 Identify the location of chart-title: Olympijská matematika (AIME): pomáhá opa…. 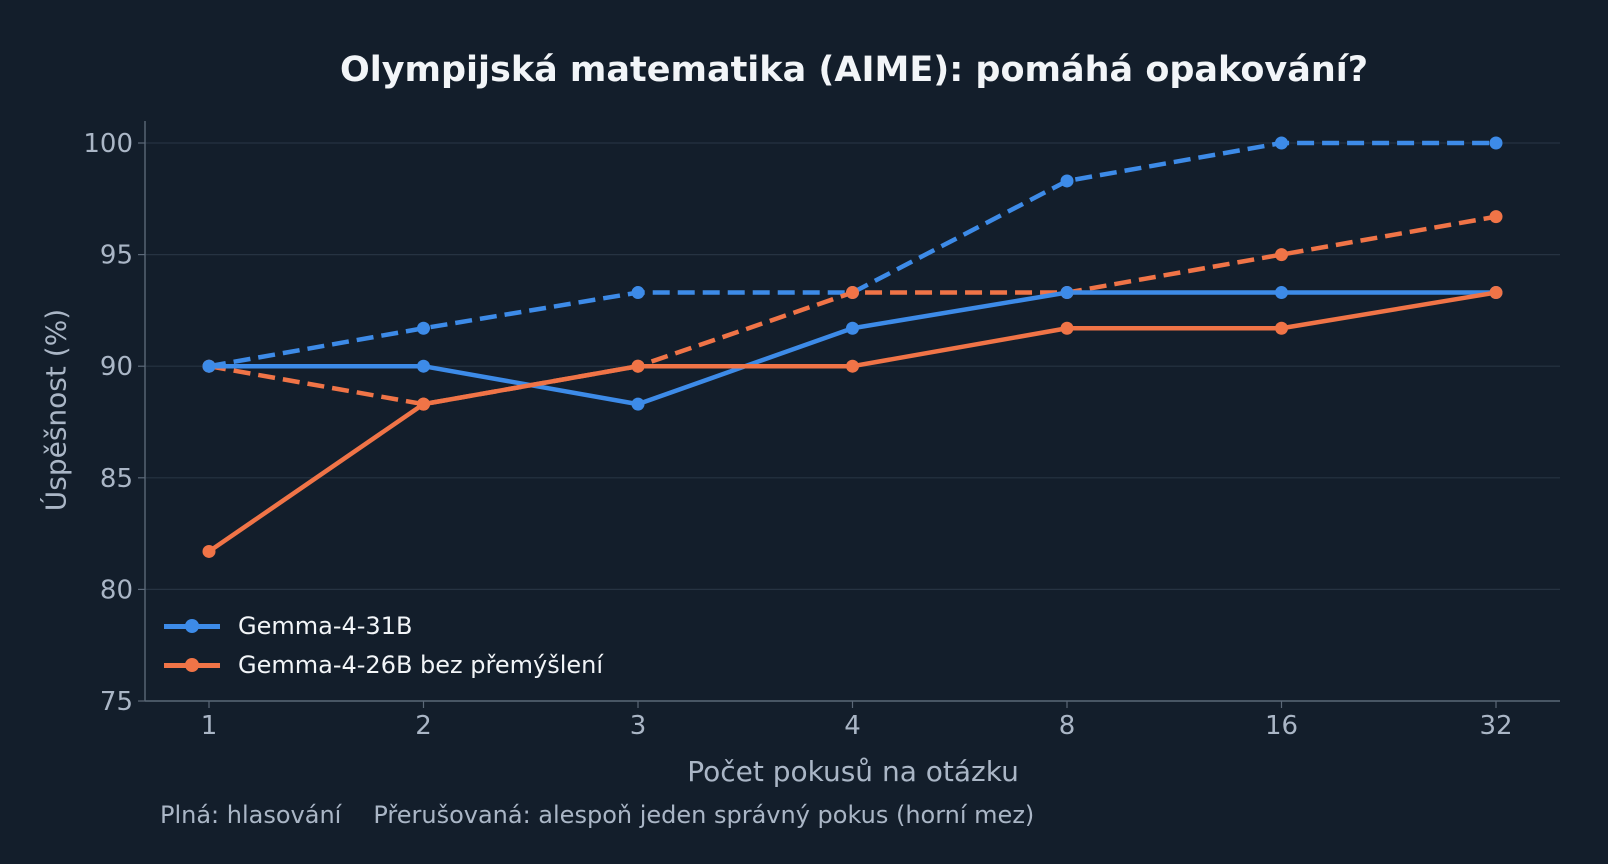
(854, 70).